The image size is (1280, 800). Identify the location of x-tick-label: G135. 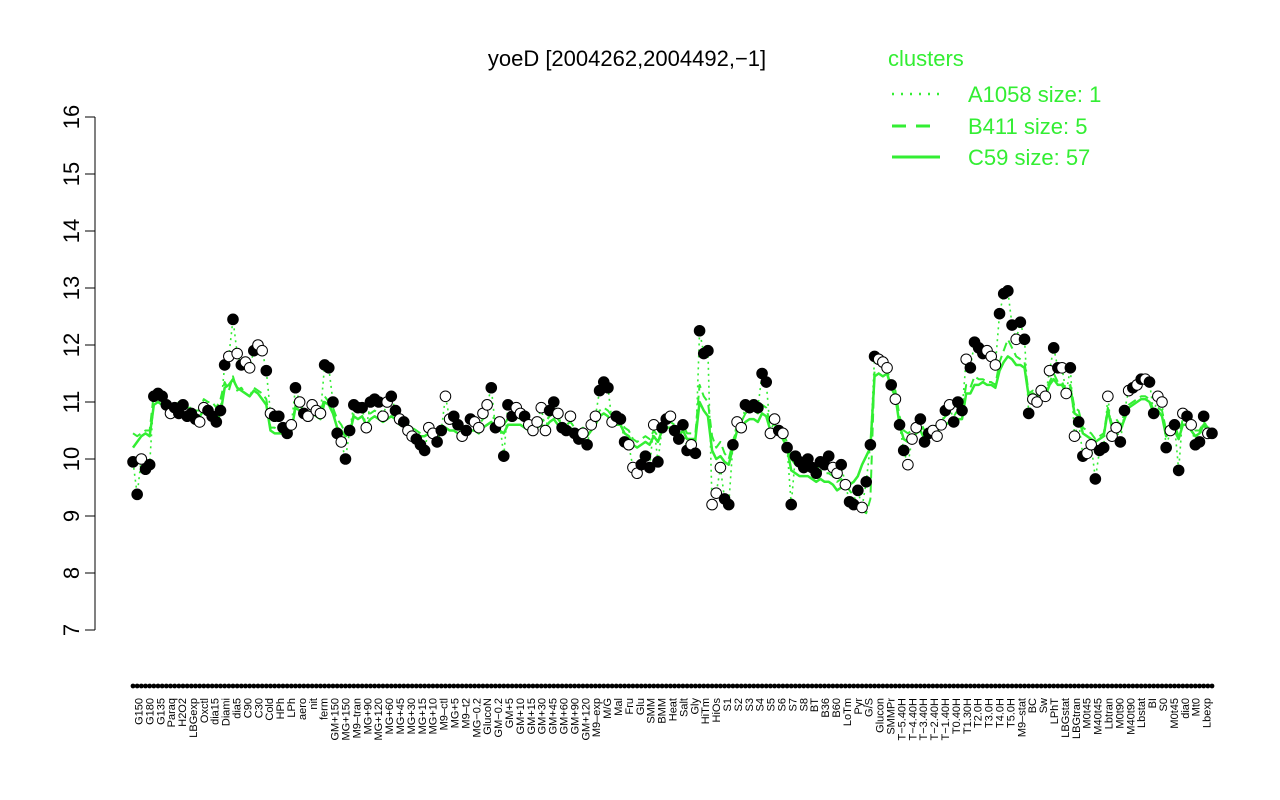
(161, 711).